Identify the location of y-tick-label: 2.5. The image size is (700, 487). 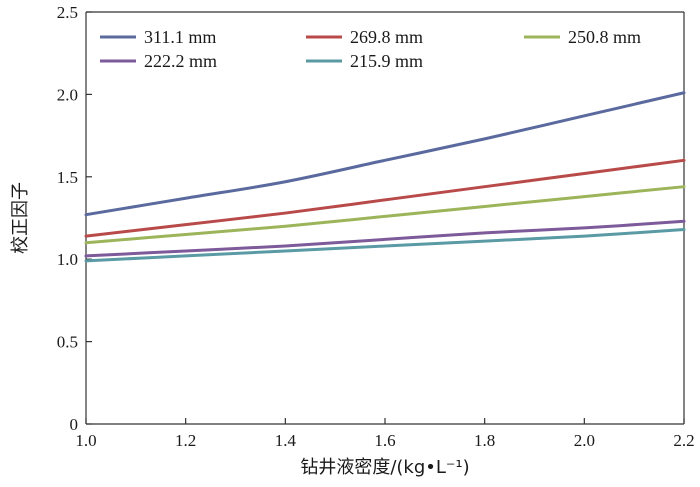
(67, 12).